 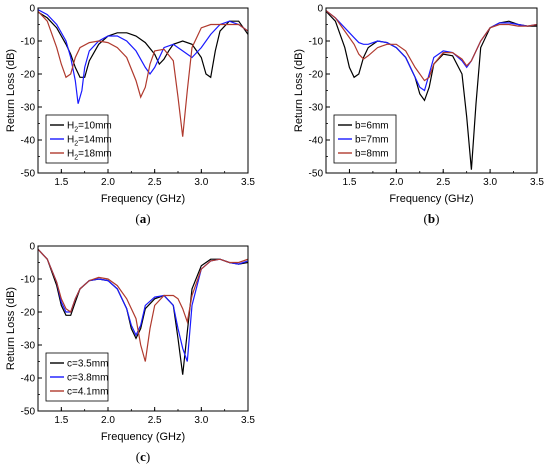 What do you see at coordinates (89, 127) in the screenshot?
I see `legend-label: H2=10mm` at bounding box center [89, 127].